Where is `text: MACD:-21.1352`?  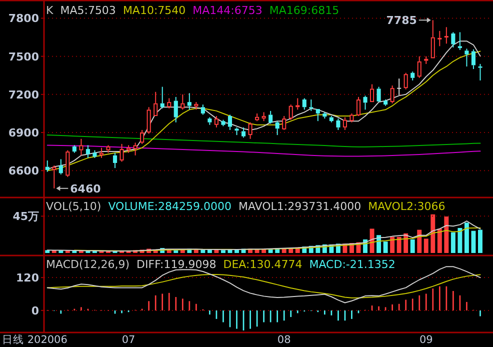
text: MACD:-21.1352 is located at coordinates (352, 264).